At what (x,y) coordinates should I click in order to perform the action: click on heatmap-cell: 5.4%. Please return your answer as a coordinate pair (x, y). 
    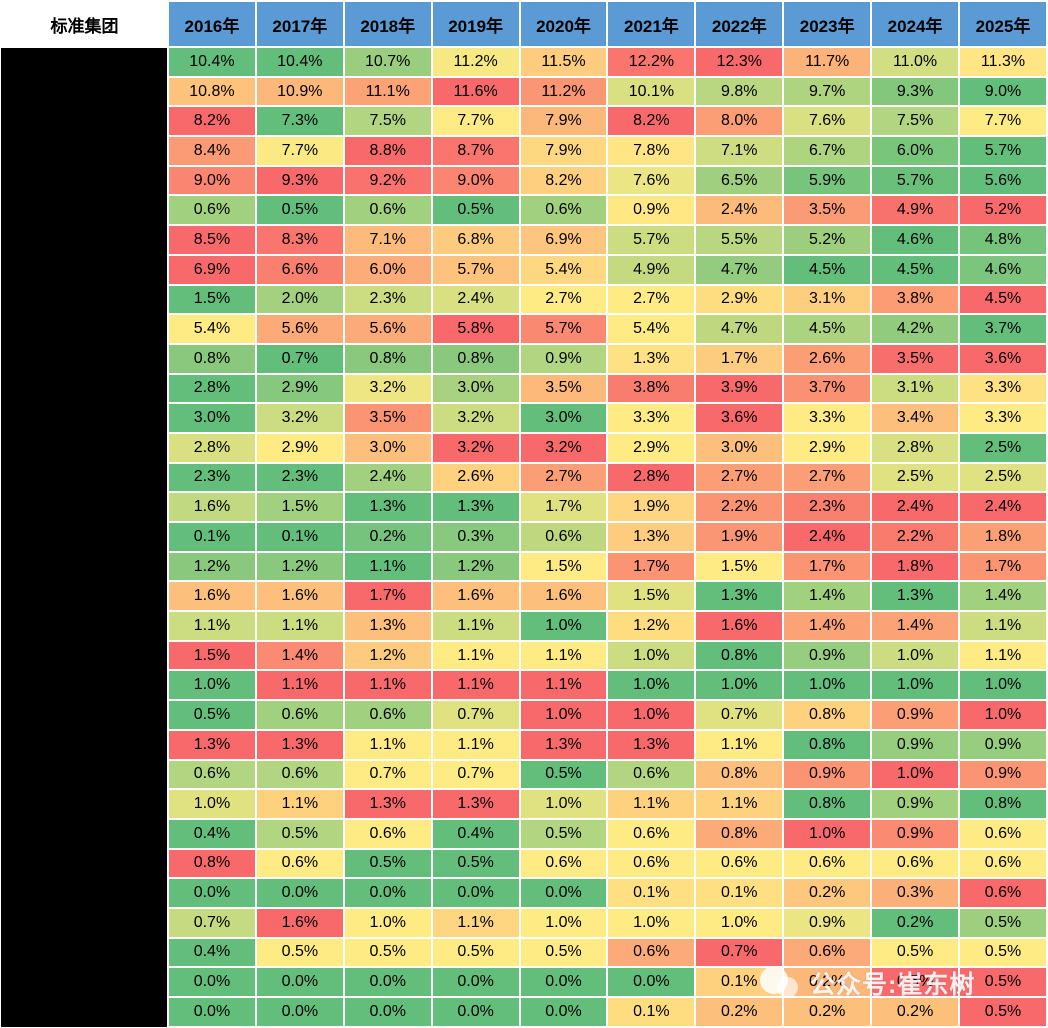
    Looking at the image, I should click on (563, 269).